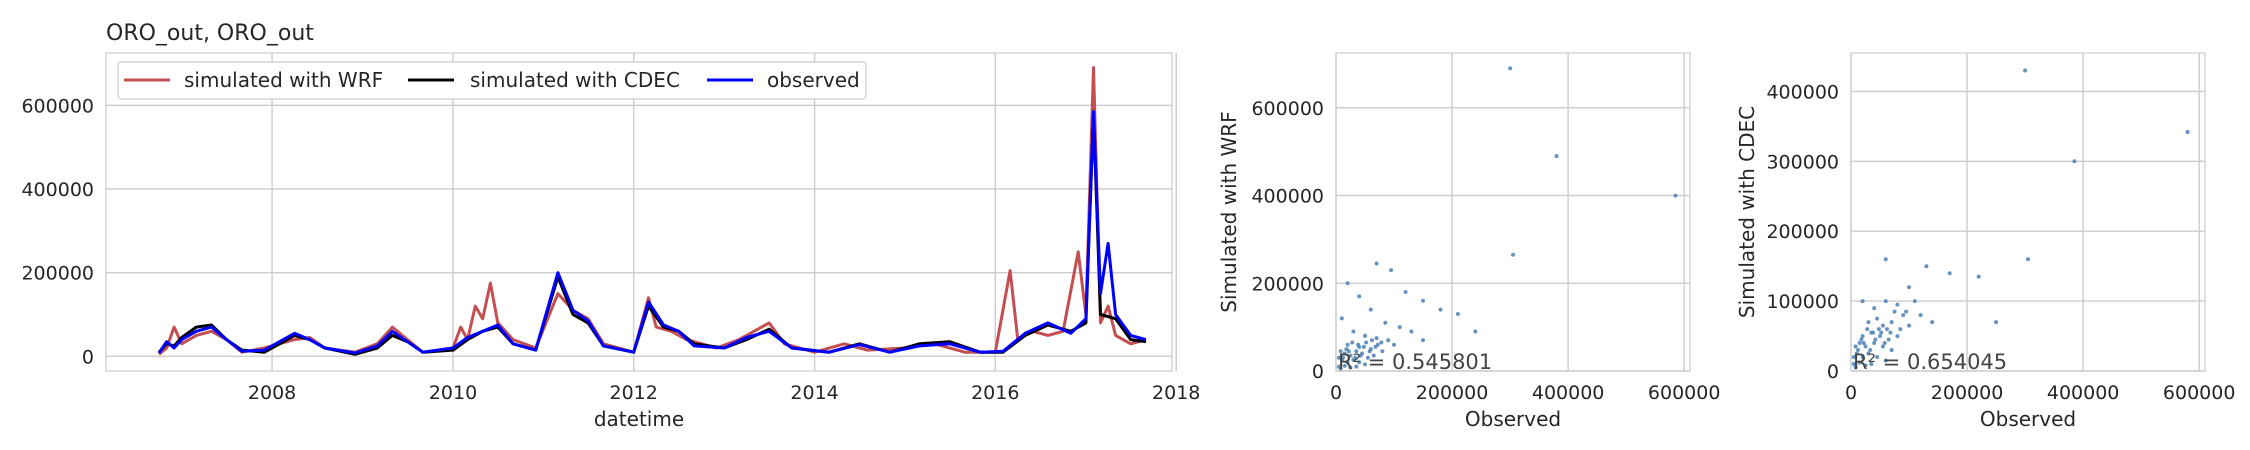  Describe the element at coordinates (724, 393) in the screenshot. I see `timeseries-x-ticks: 2008 2010 2012 2014 2016 2018` at that location.